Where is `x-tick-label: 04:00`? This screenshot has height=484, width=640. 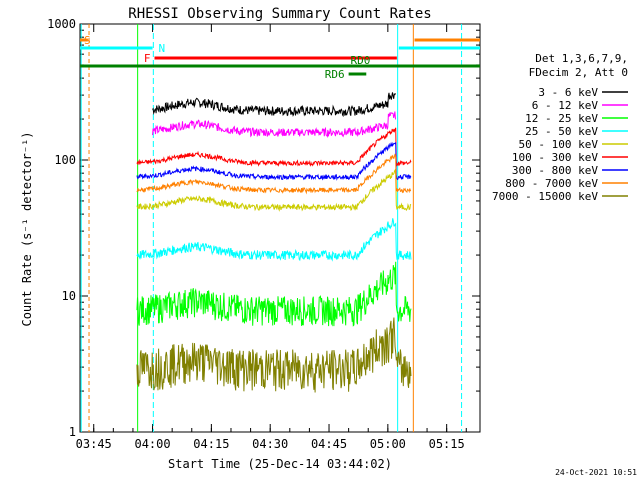
x-tick-label: 04:00 is located at coordinates (152, 444).